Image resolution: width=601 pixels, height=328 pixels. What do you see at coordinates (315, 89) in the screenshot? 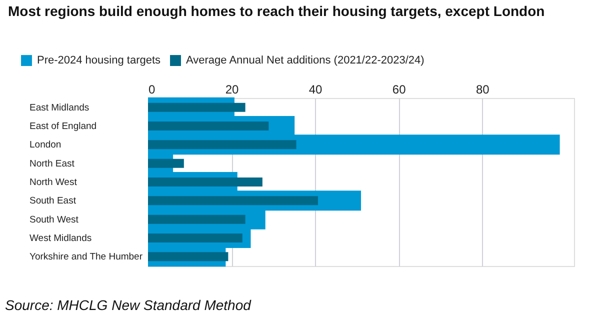
I see `x-tick-label: 40` at bounding box center [315, 89].